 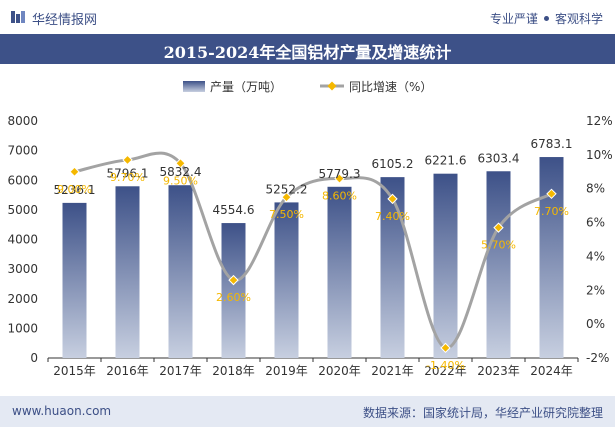 What do you see at coordinates (551, 211) in the screenshot?
I see `growth-value-label: 7.70%` at bounding box center [551, 211].